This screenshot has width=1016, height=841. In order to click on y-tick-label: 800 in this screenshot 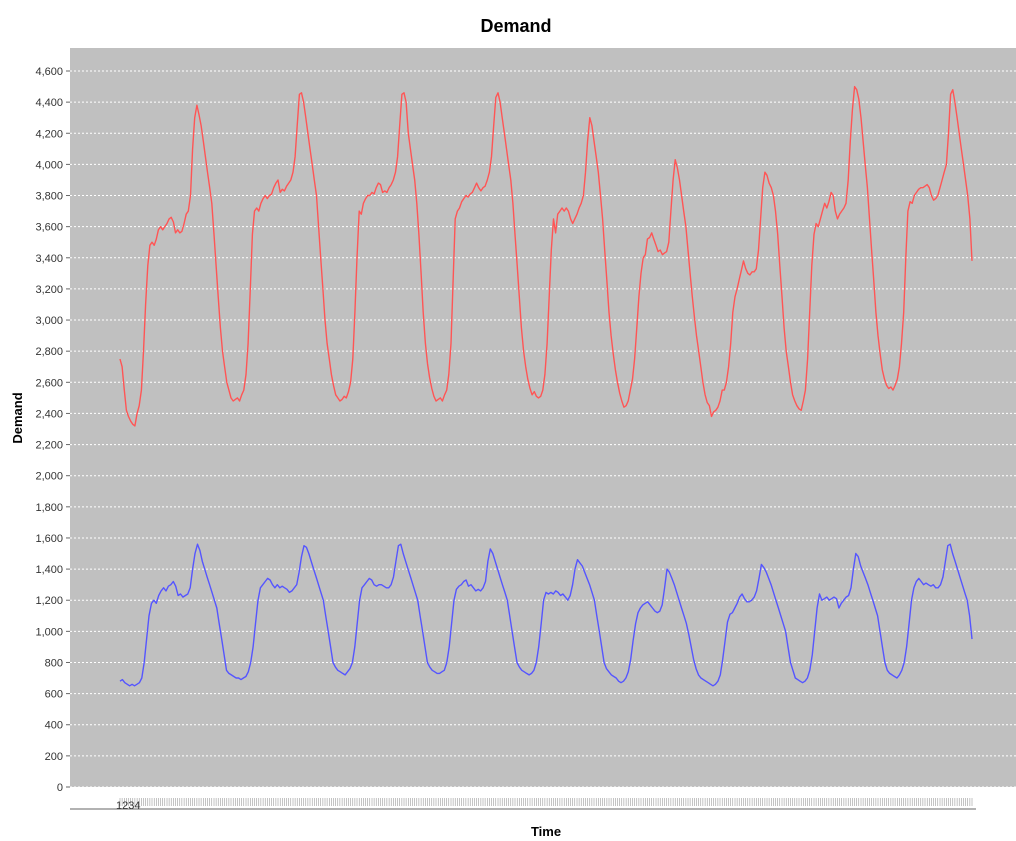, I will do `click(54, 663)`.